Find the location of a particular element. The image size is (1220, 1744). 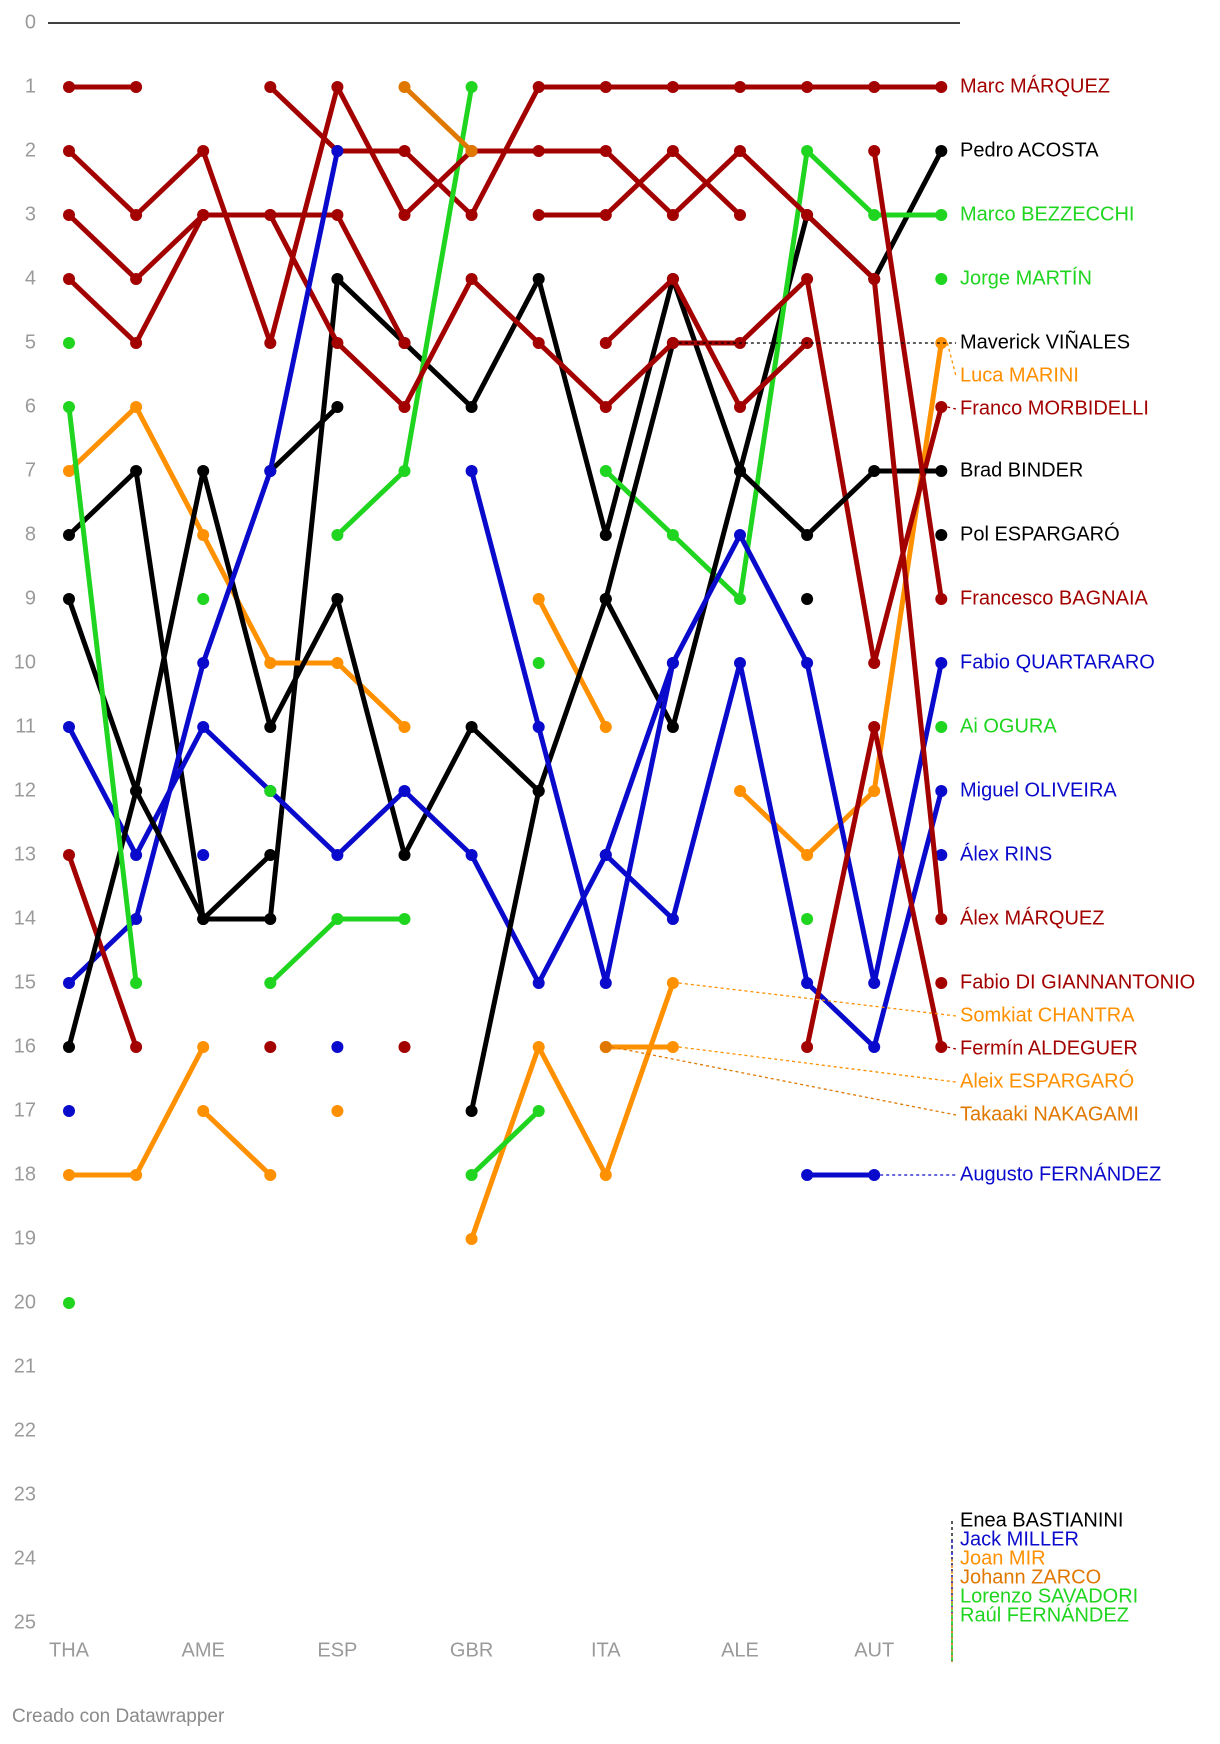

rider-label: Johann ZARCO is located at coordinates (1030, 1577).